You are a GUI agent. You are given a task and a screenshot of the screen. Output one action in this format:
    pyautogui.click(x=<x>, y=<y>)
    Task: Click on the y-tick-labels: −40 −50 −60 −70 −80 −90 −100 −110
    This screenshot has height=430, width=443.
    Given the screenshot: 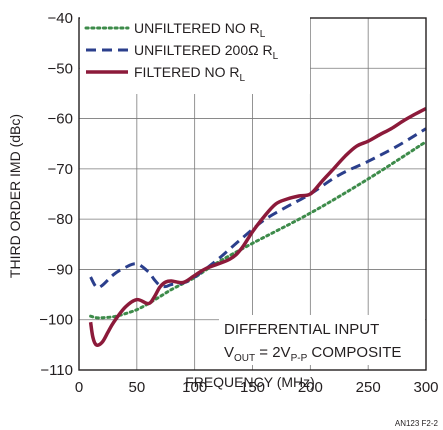 What is the action you would take?
    pyautogui.click(x=56, y=194)
    